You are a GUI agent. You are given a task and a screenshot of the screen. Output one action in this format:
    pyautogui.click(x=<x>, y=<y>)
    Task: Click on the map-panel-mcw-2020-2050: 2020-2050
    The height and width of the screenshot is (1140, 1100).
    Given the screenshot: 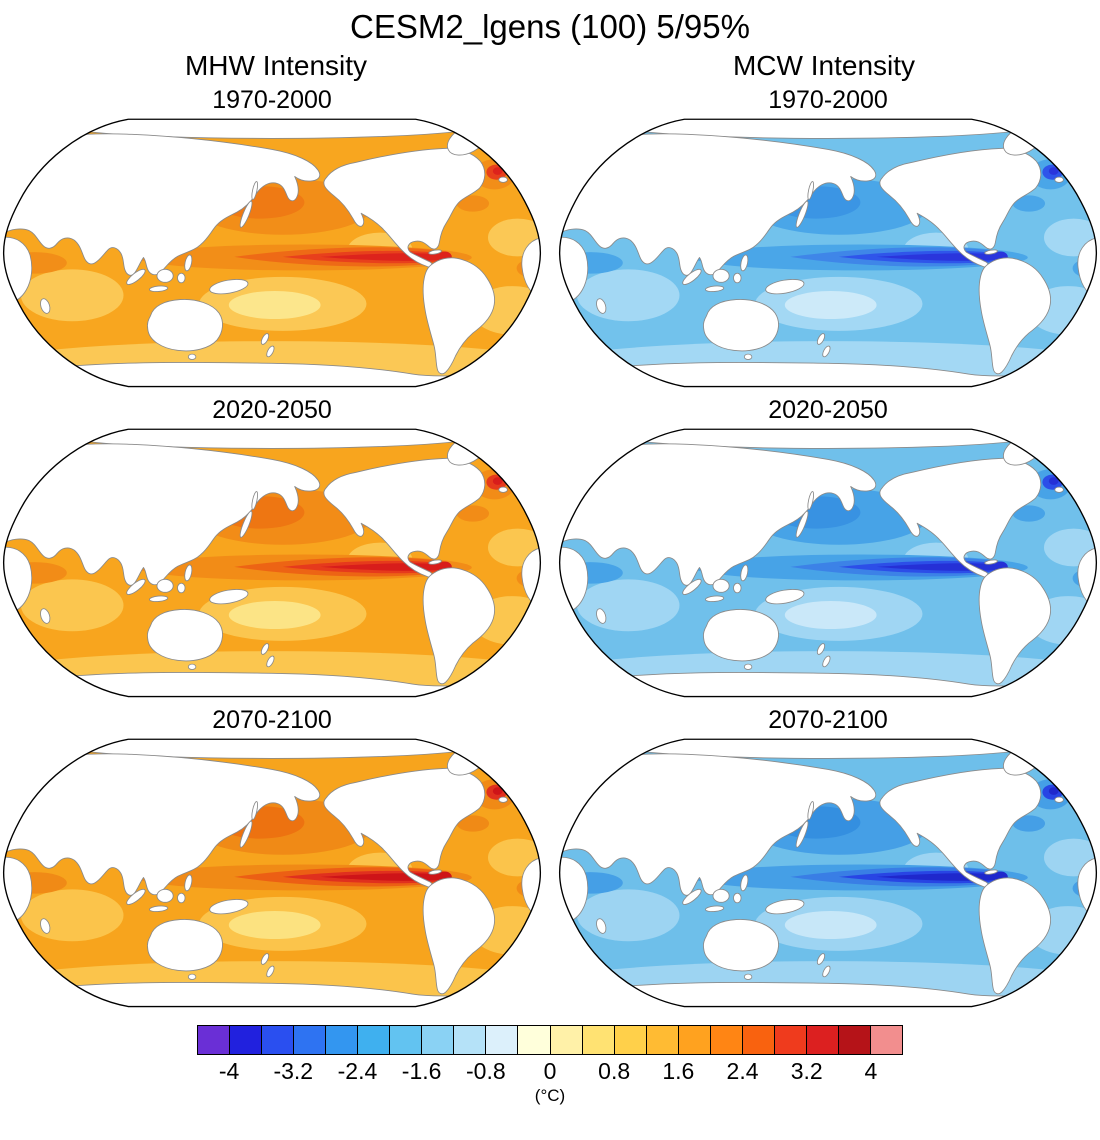 What is the action you would take?
    pyautogui.click(x=828, y=546)
    